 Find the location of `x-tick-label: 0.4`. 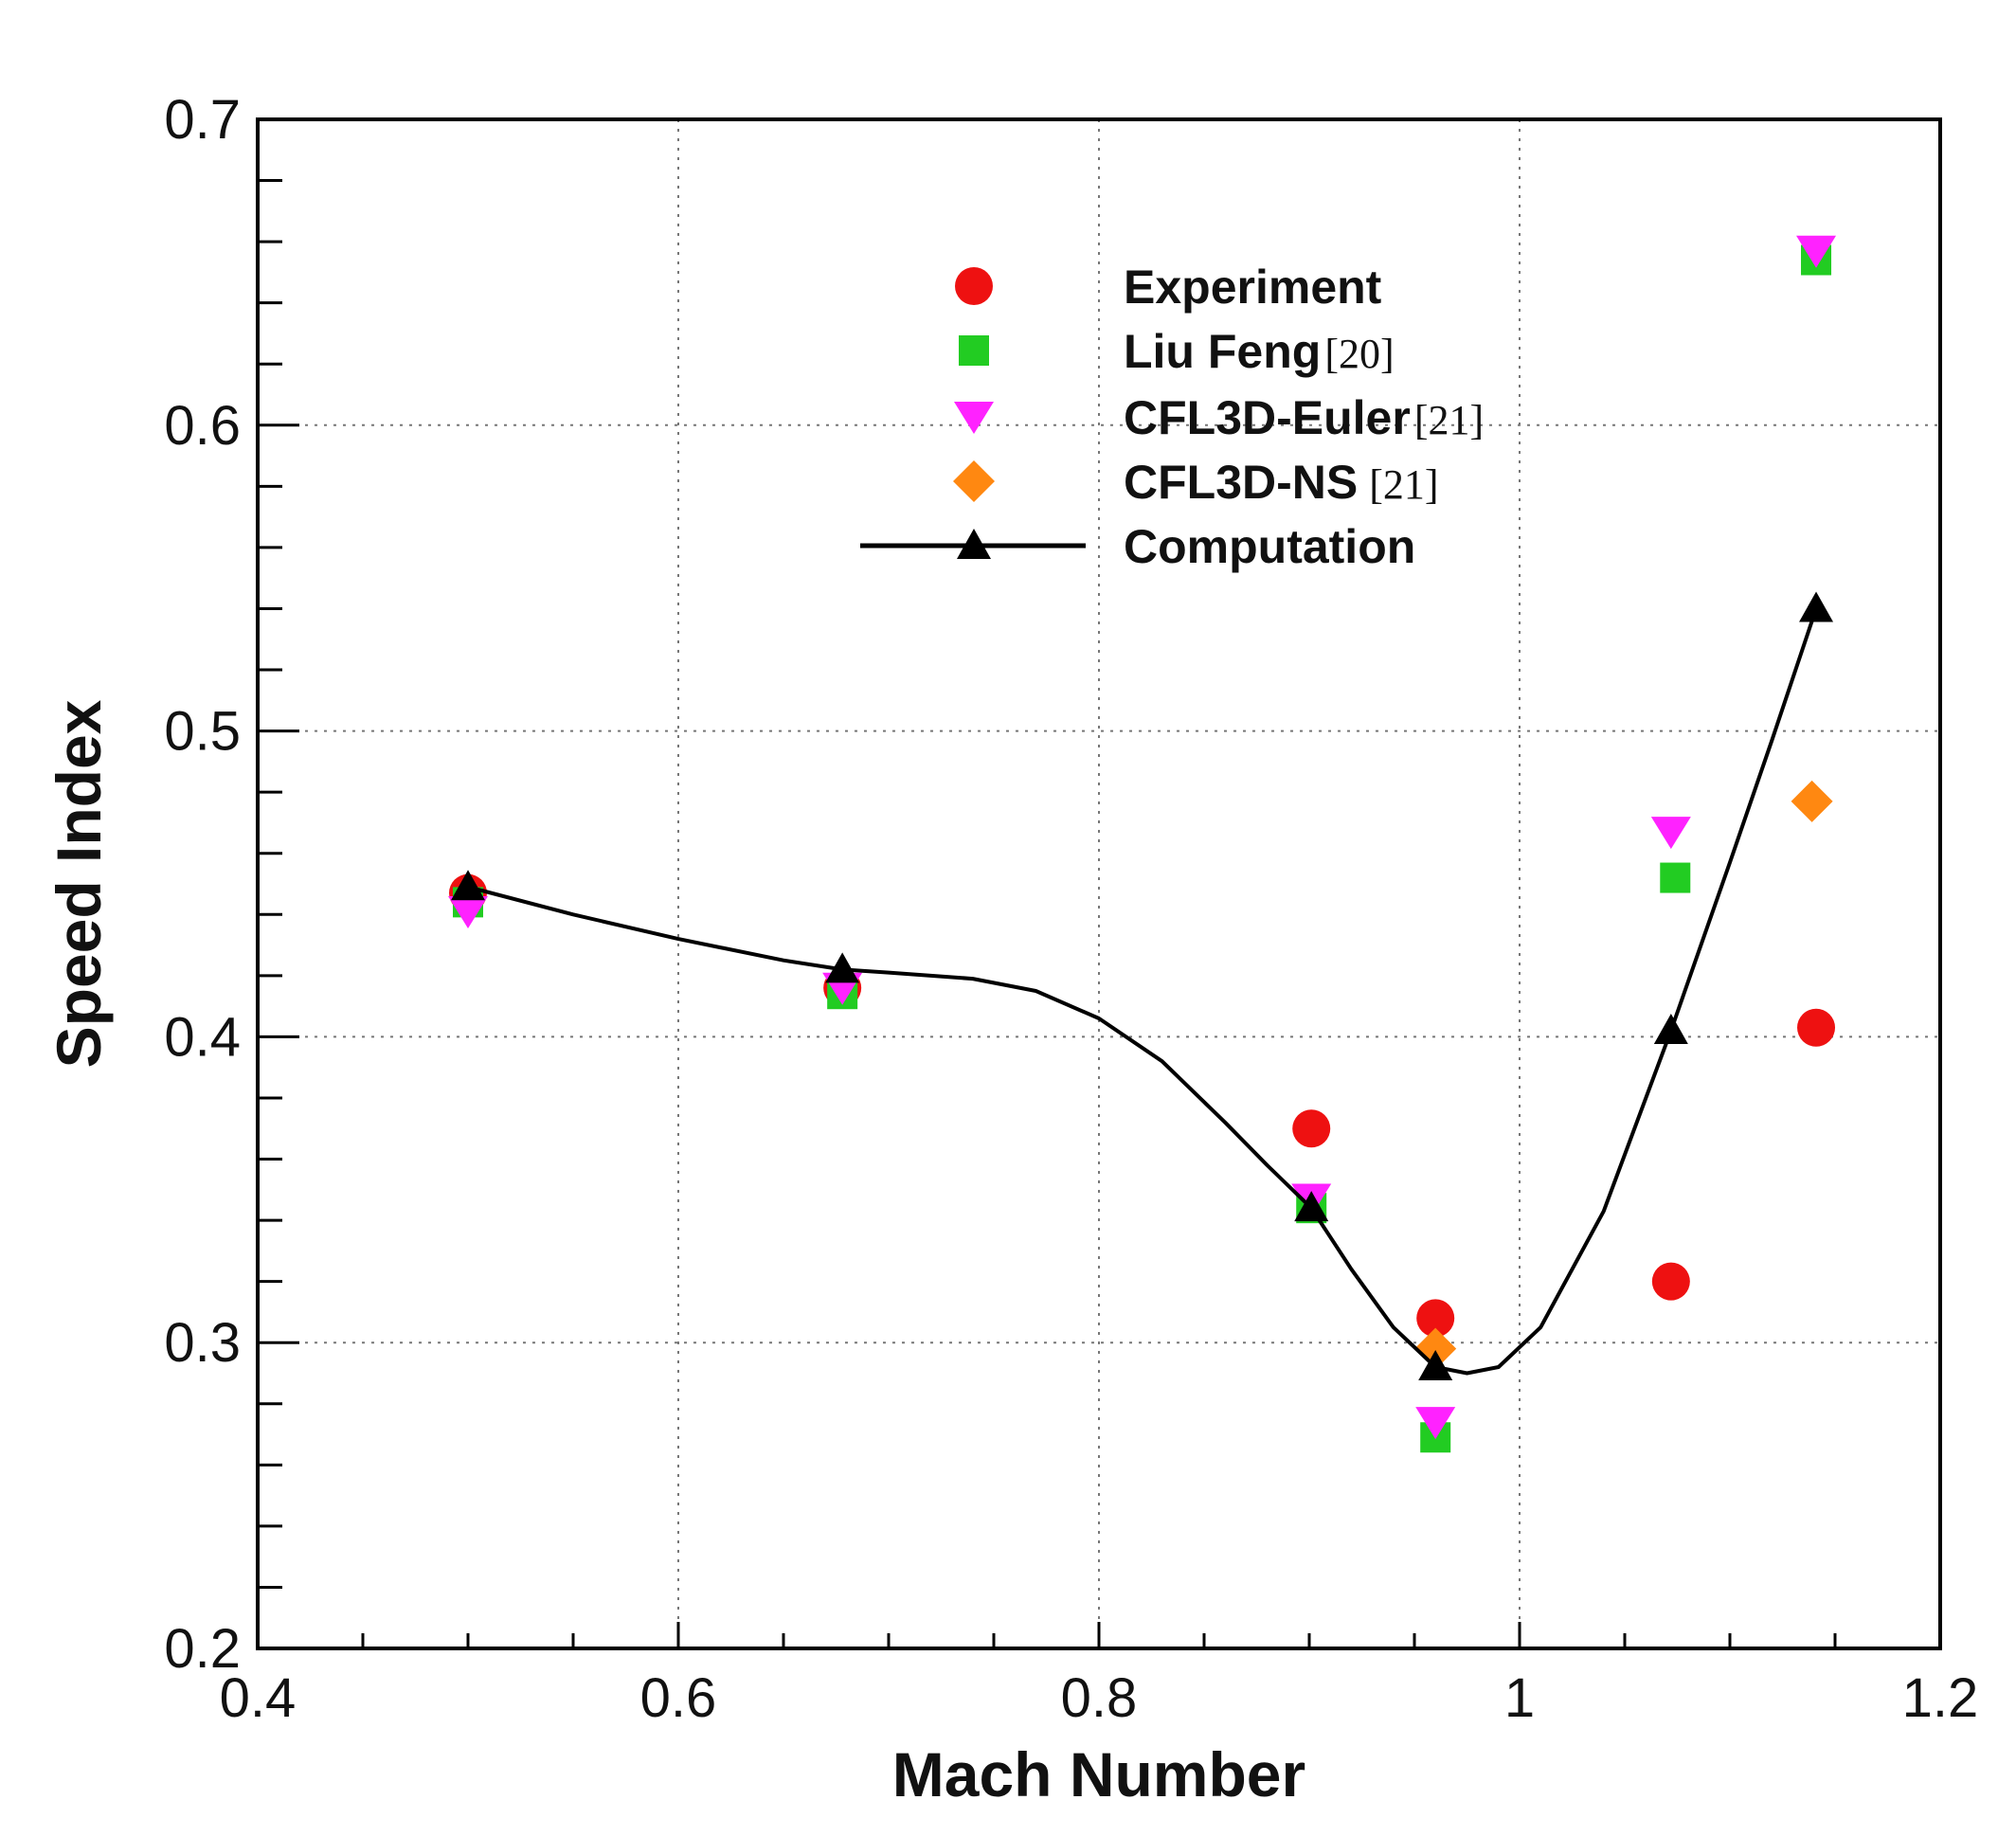

x-tick-label: 0.4 is located at coordinates (258, 1698).